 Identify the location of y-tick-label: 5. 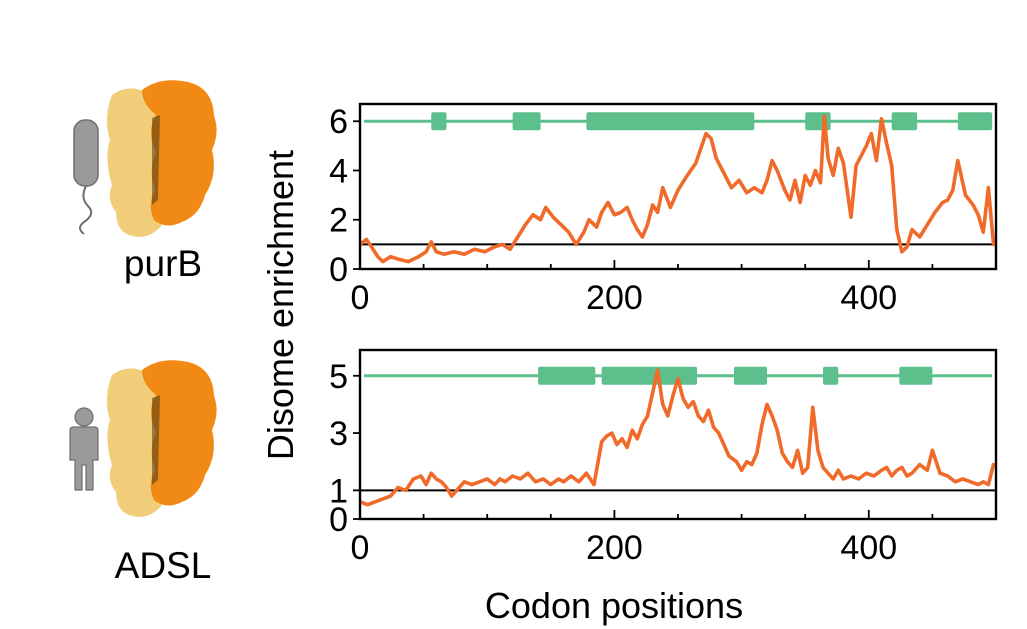
(338, 377).